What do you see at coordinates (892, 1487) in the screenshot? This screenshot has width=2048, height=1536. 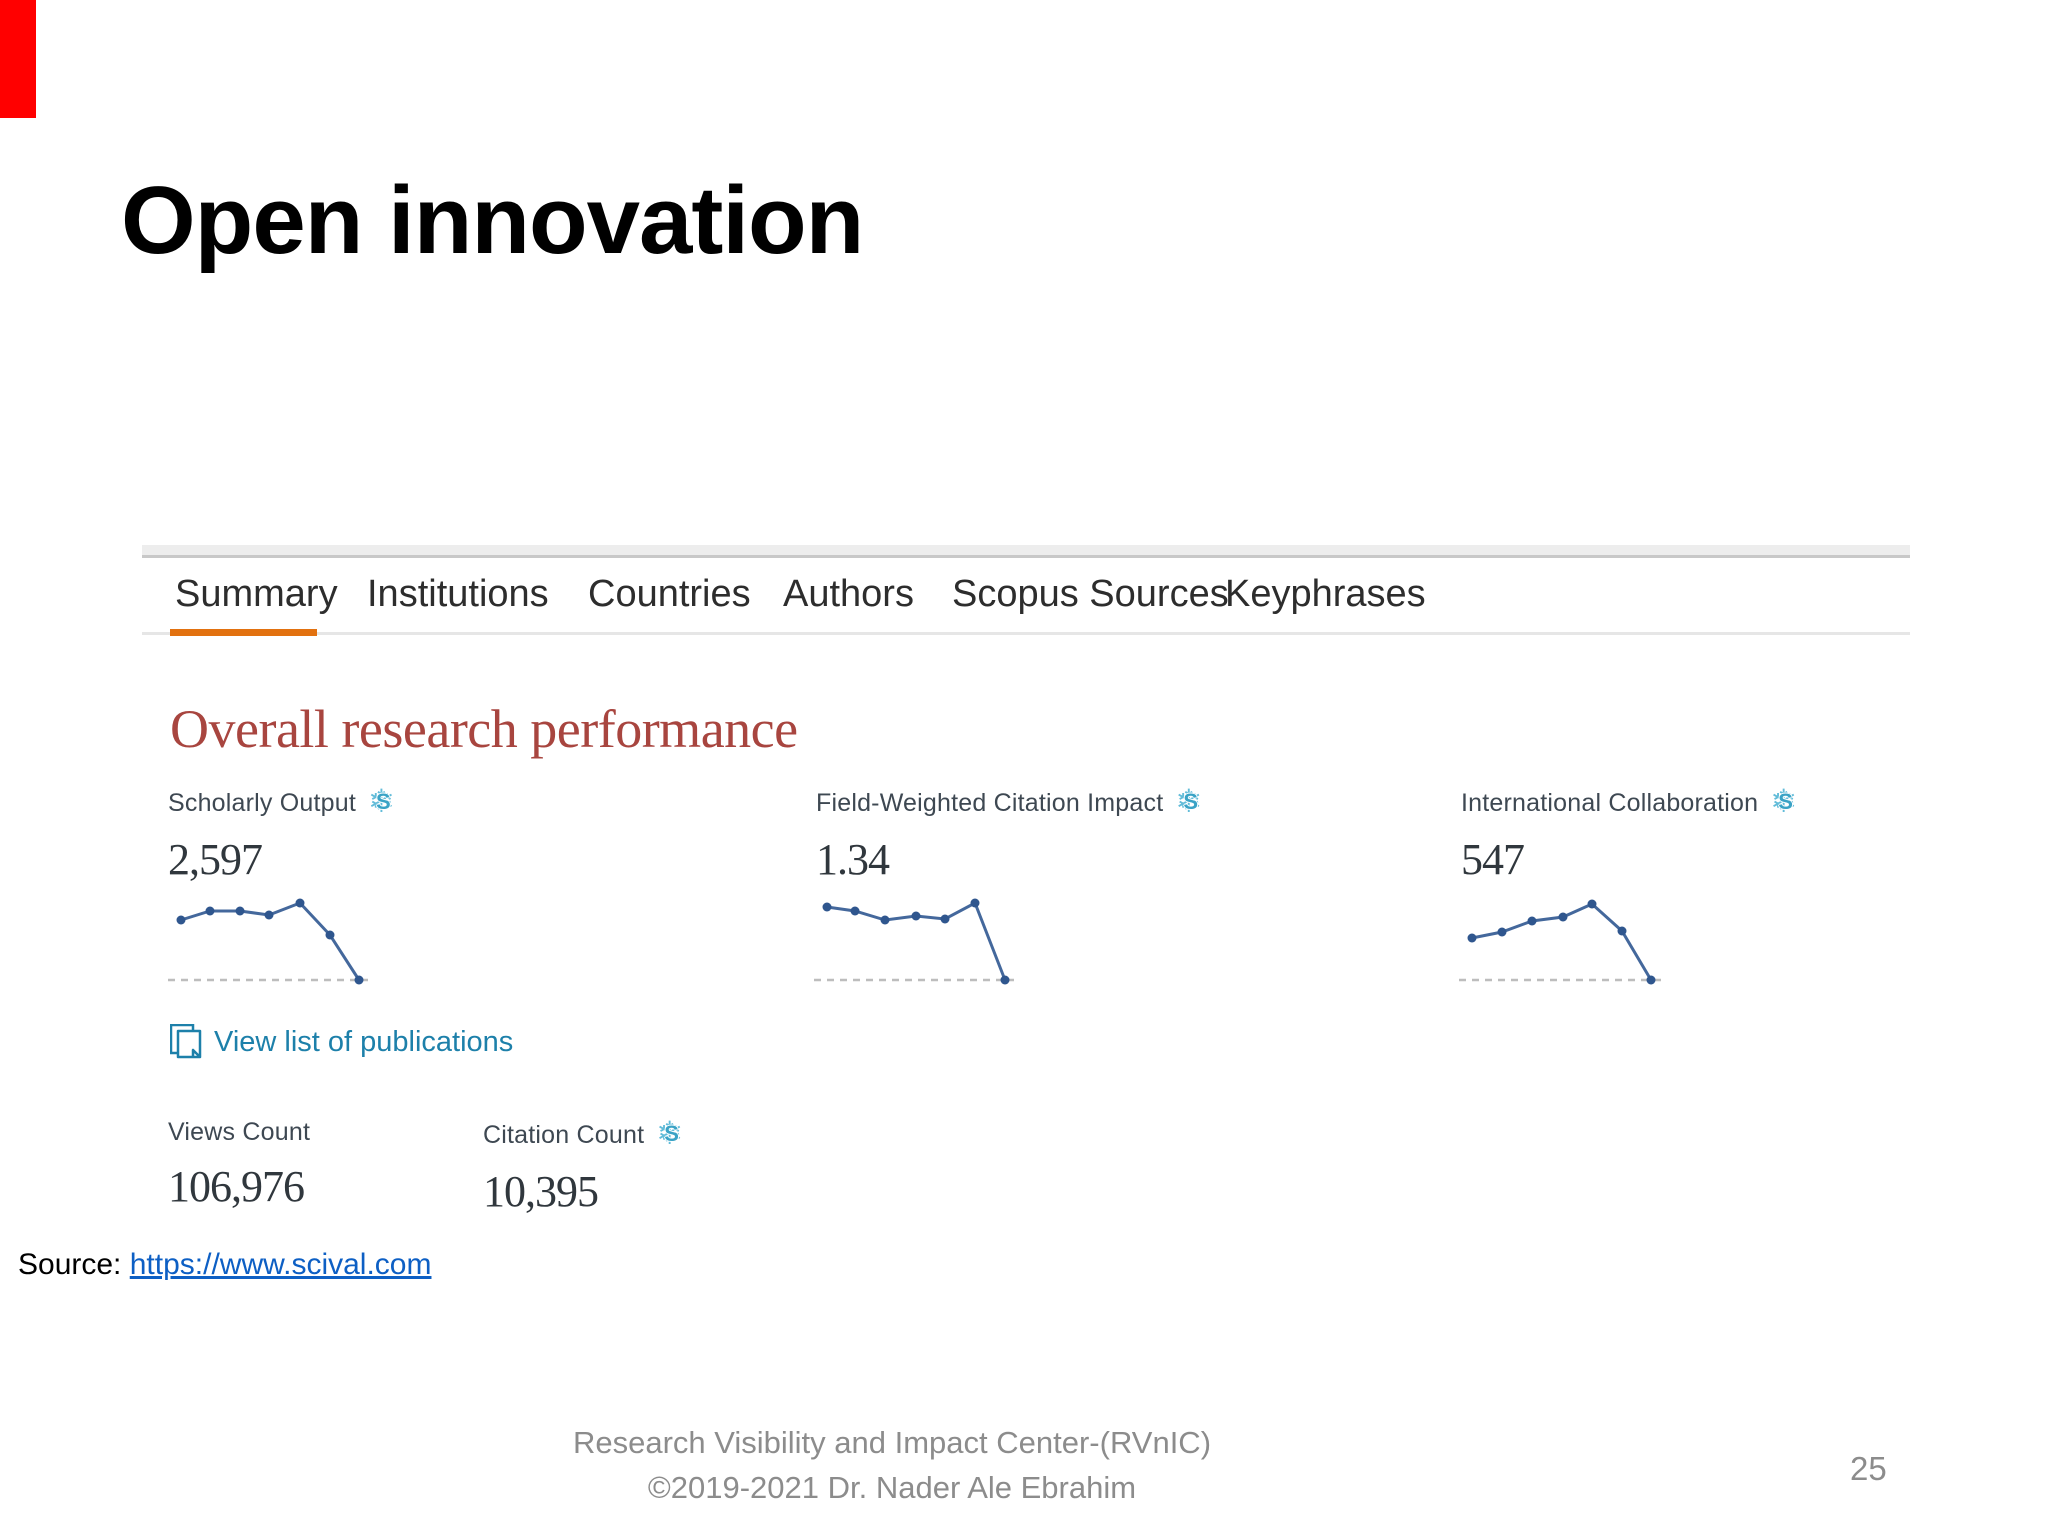 I see `footer-line-2: ©2019-2021 Dr. Nader Ale Ebrahim` at bounding box center [892, 1487].